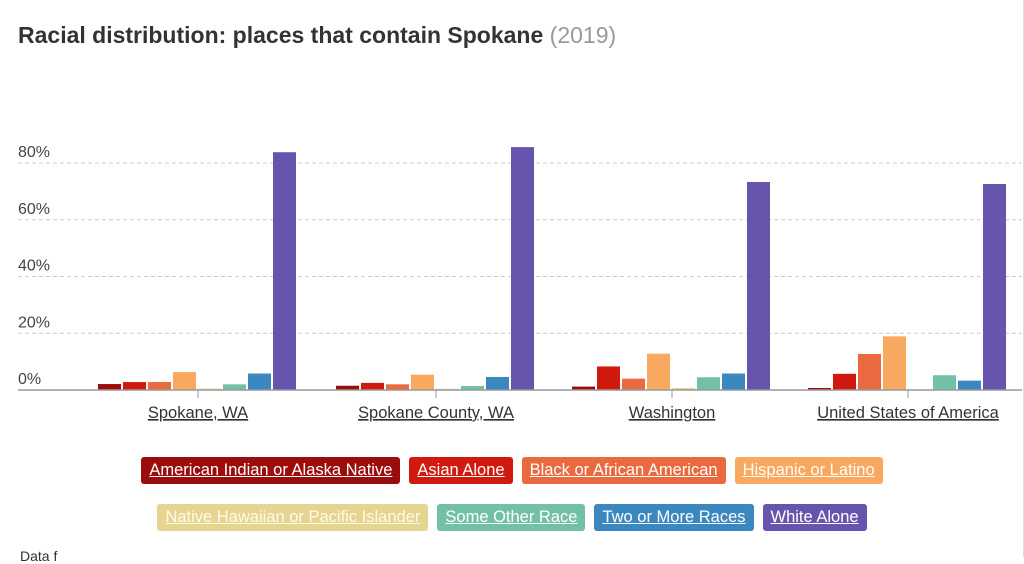 The image size is (1024, 564). Describe the element at coordinates (674, 517) in the screenshot. I see `legend-item-two-or-more-races: Two or More Races` at that location.